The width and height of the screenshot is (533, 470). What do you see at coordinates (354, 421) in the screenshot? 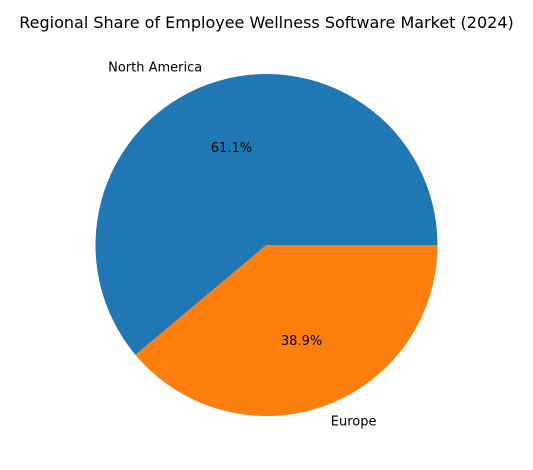
I see `slice-label: Europe` at bounding box center [354, 421].